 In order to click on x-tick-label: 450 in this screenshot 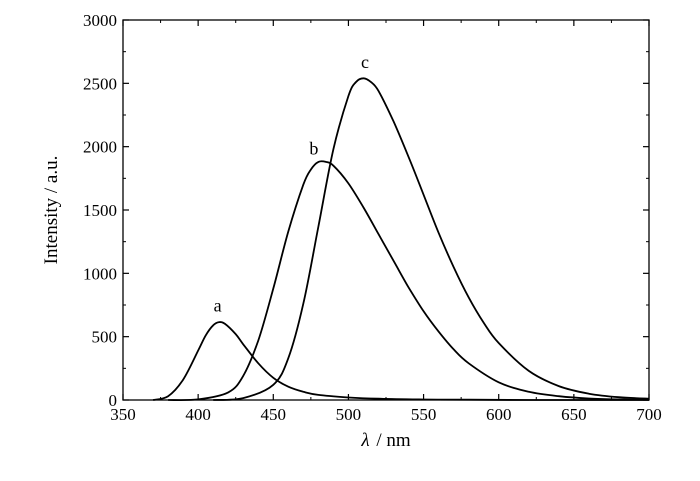, I will do `click(274, 414)`.